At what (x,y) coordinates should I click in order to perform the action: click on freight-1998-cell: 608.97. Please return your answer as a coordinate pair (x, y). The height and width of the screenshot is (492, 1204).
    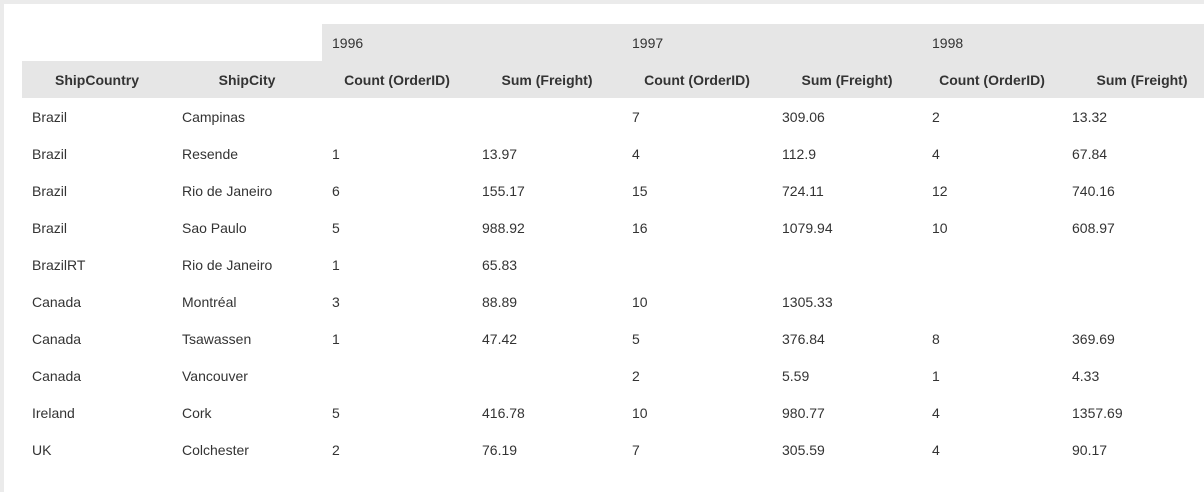
    Looking at the image, I should click on (1093, 227).